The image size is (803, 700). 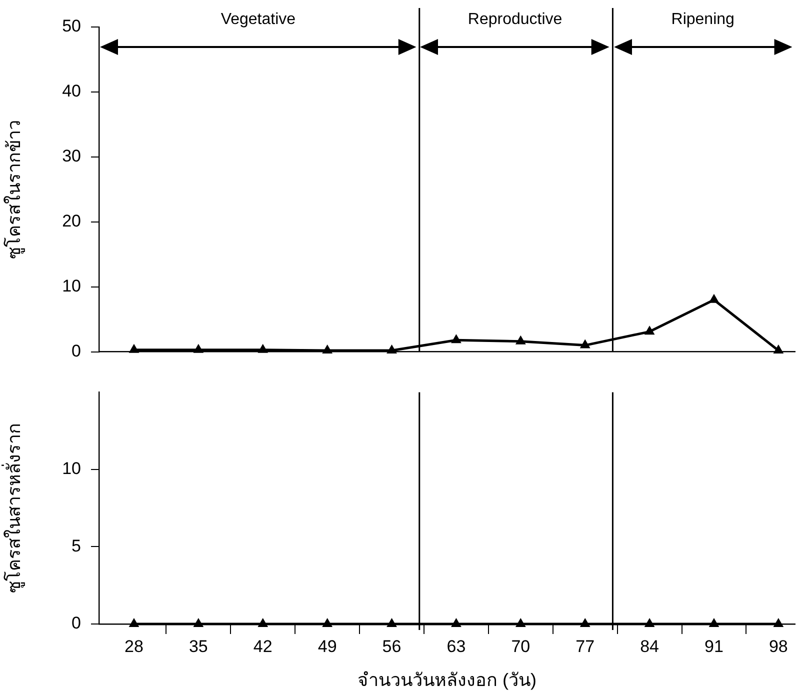 I want to click on x-tick-label: 56, so click(x=392, y=646).